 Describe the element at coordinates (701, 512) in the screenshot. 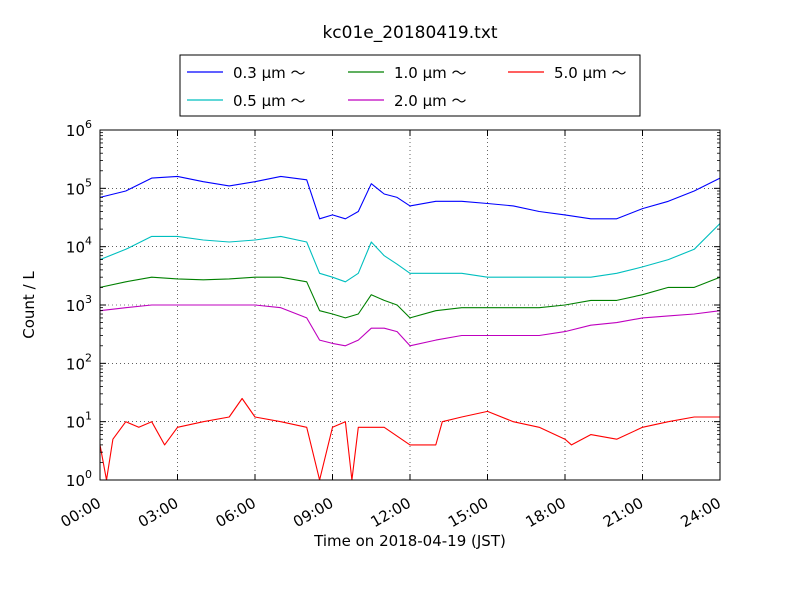

I see `x-tick-label: 24:00` at that location.